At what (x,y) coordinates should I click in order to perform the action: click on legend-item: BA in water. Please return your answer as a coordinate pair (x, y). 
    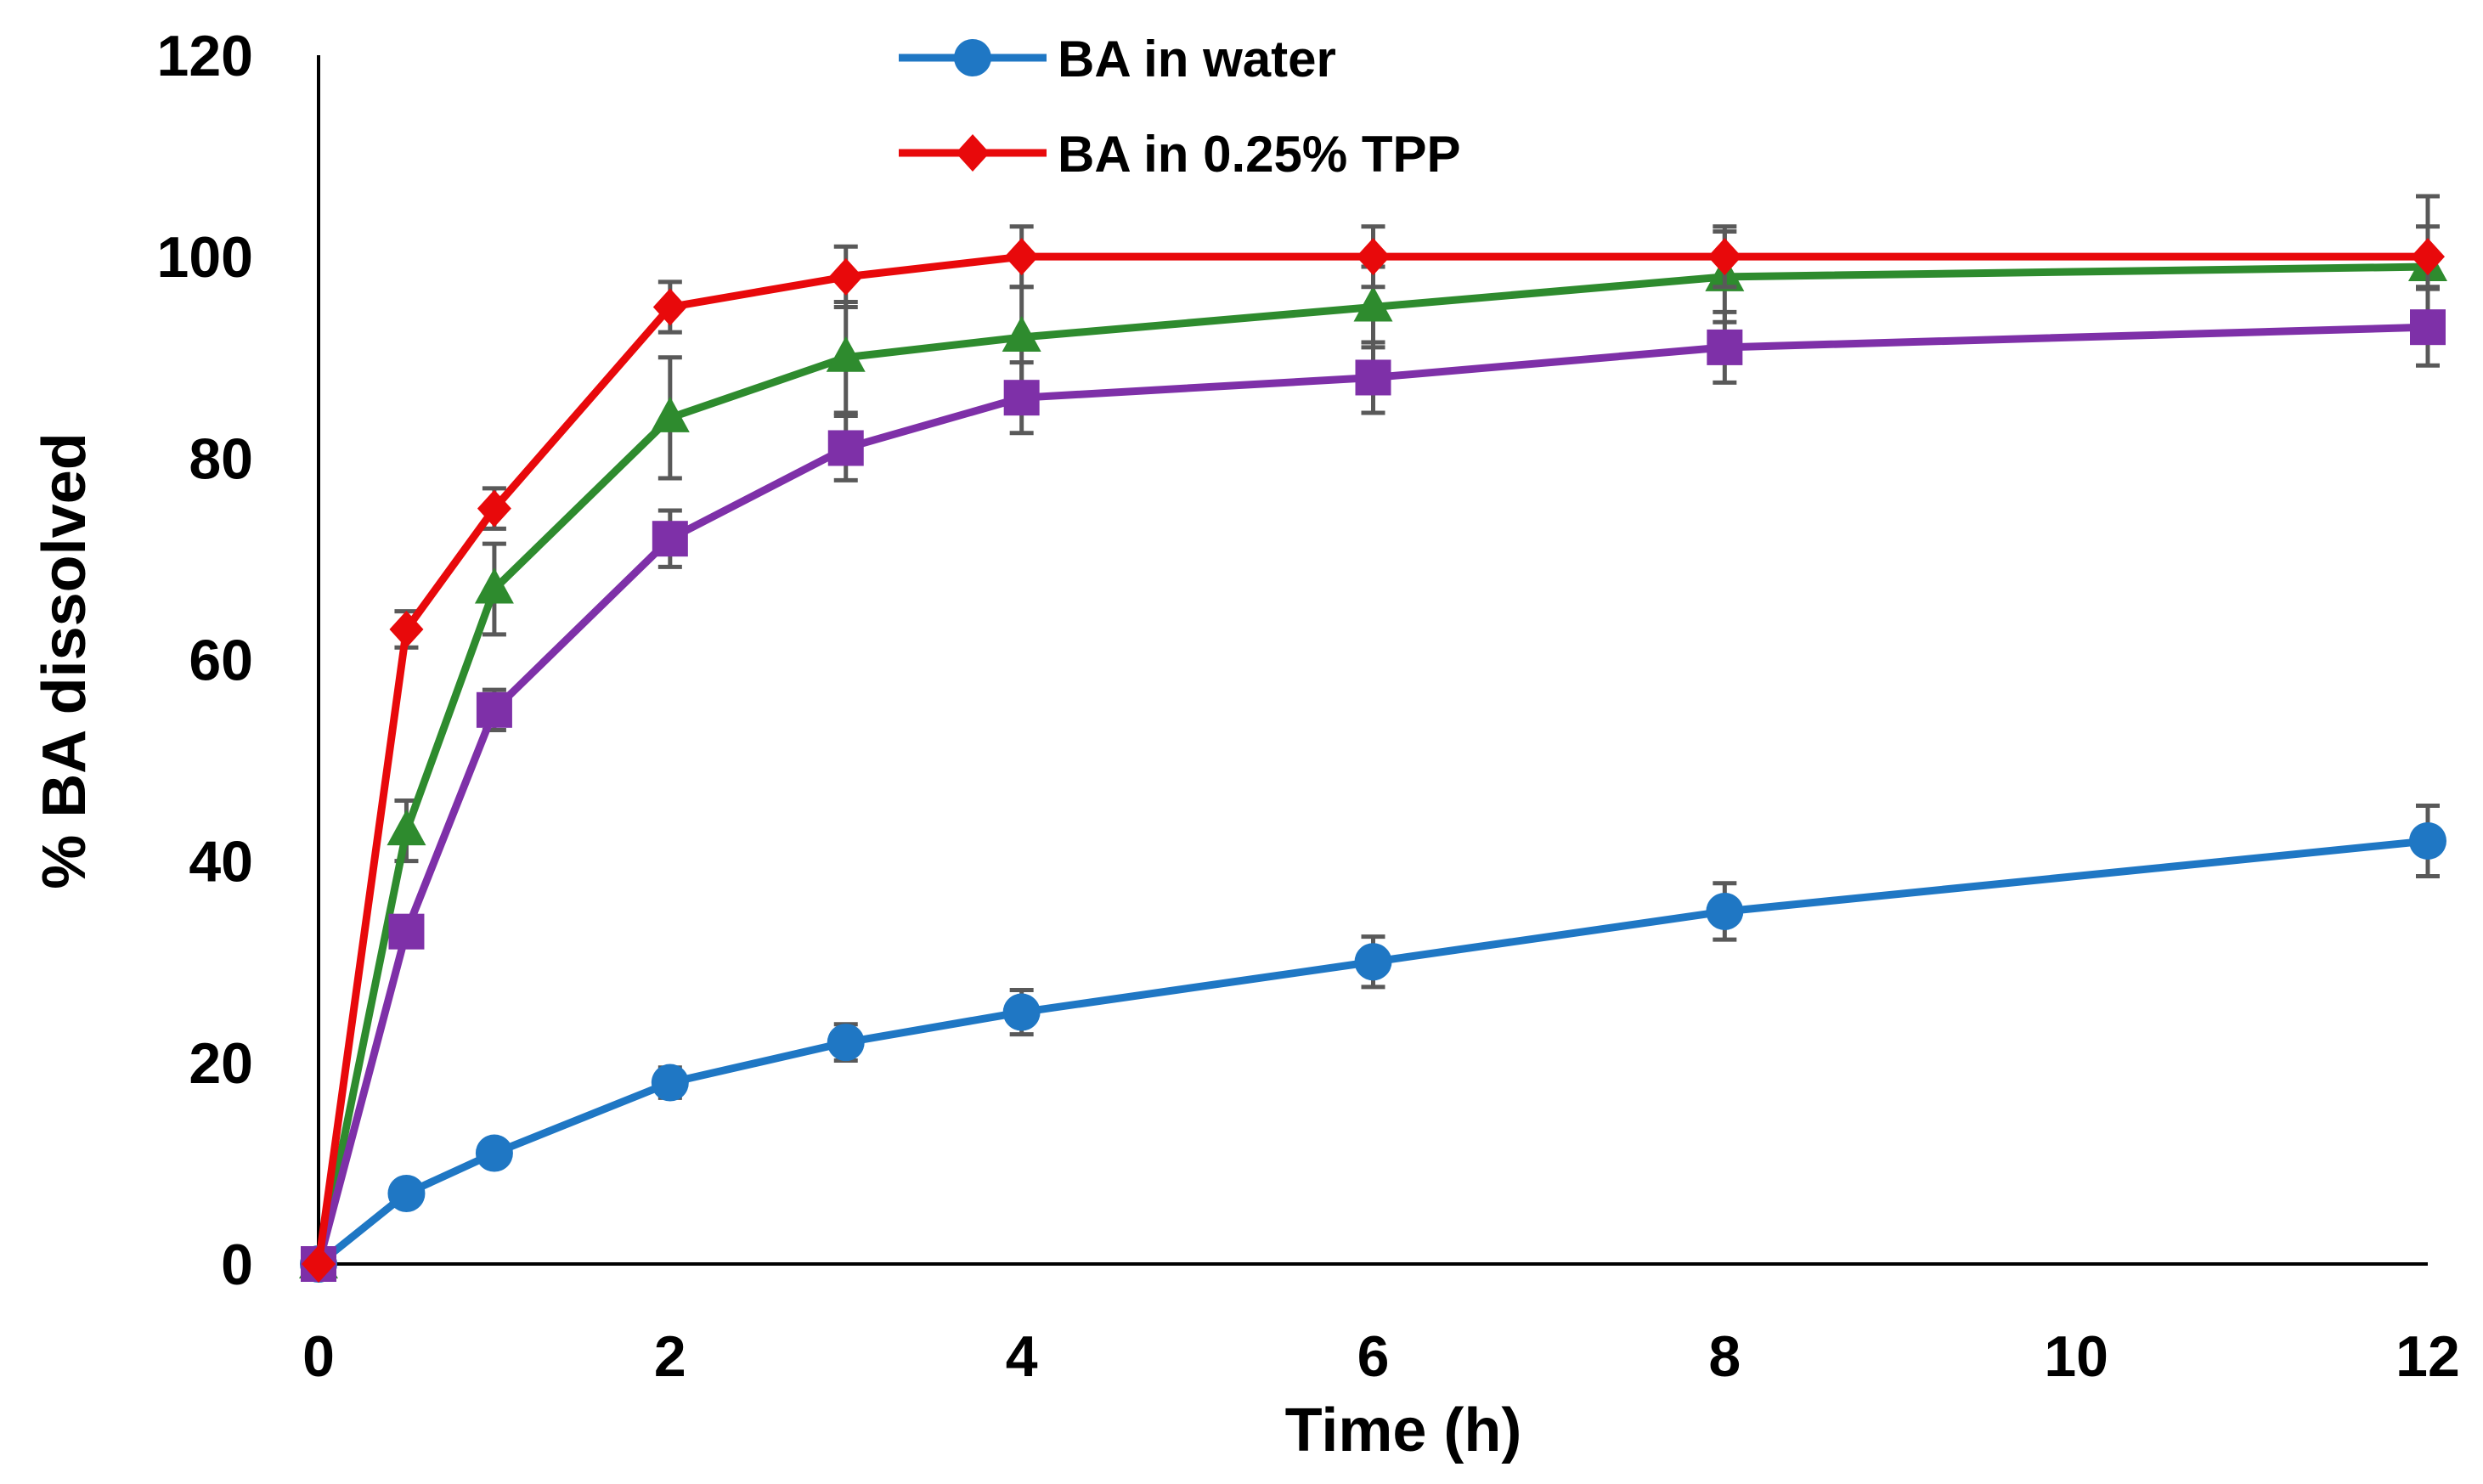
    Looking at the image, I should click on (1117, 59).